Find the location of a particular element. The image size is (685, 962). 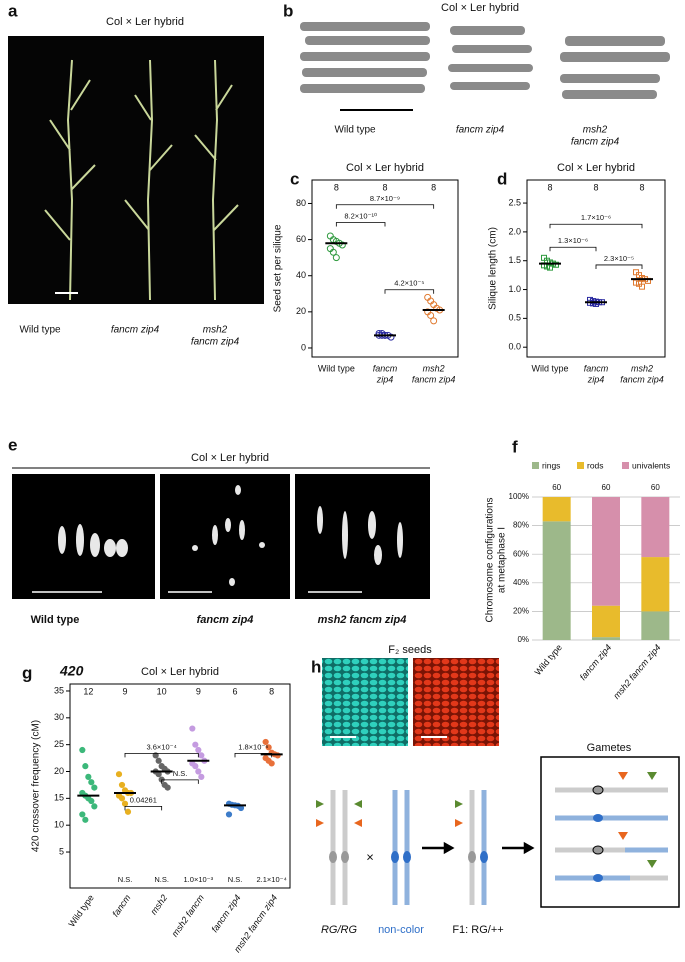

y-axis-label: 420 crossover frequency (cM) is located at coordinates (36, 786).